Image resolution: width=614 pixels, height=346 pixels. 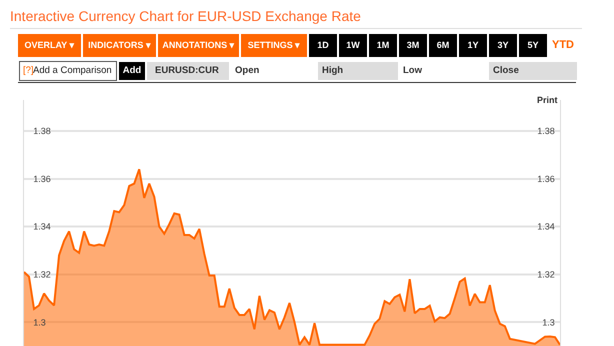 What do you see at coordinates (42, 275) in the screenshot?
I see `y-tick-label: 1.32` at bounding box center [42, 275].